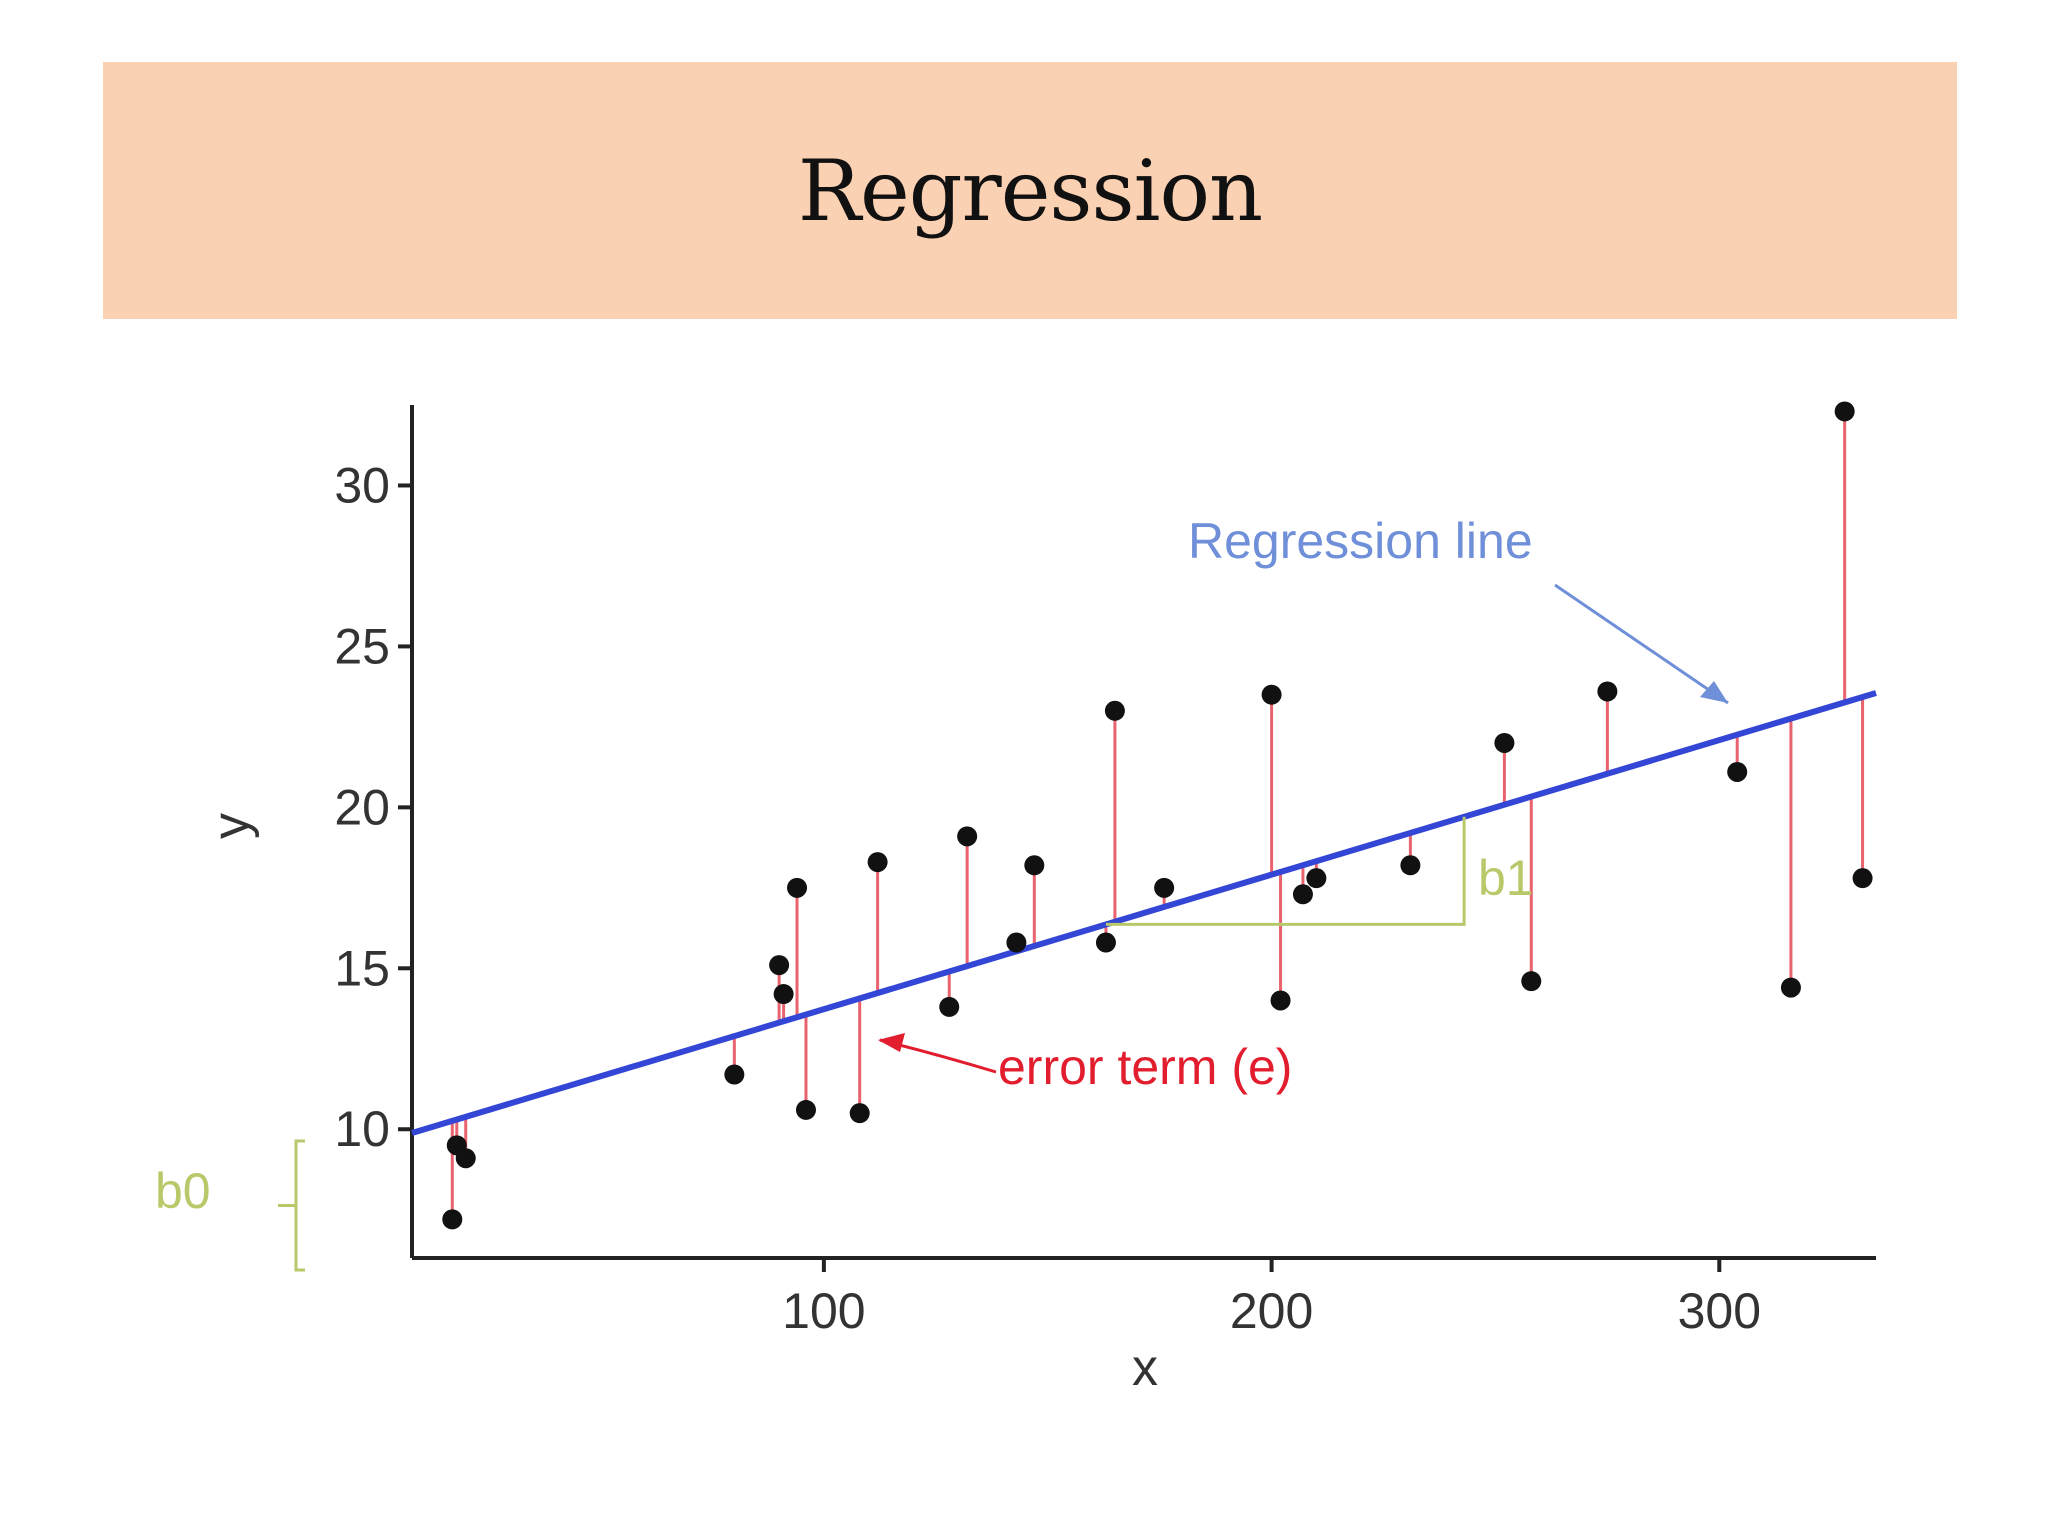 The width and height of the screenshot is (2048, 1536). I want to click on regression-arrowhead, so click(1714, 692).